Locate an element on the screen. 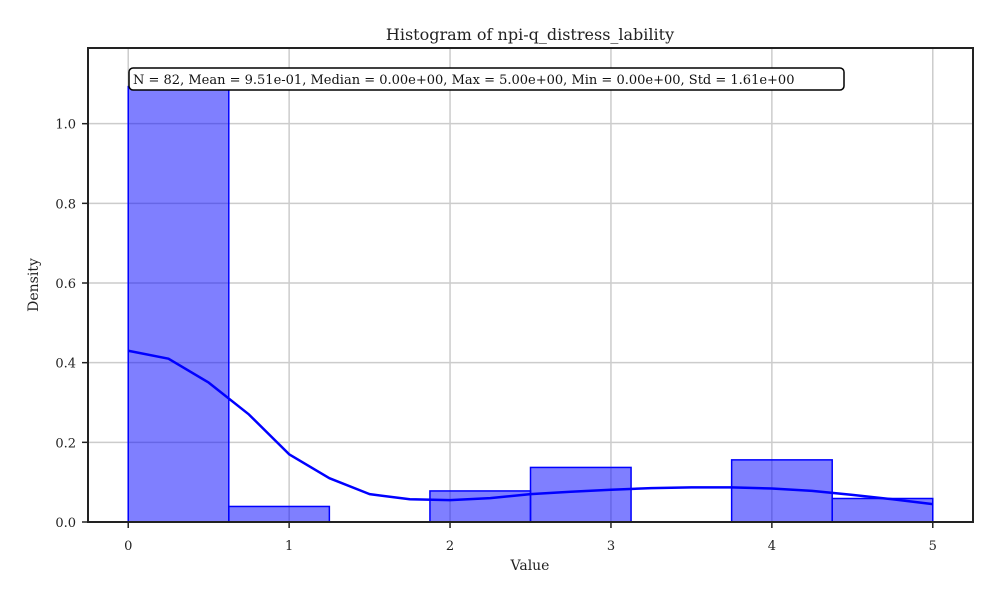  y-tick-label-1: 0.2 is located at coordinates (65, 443).